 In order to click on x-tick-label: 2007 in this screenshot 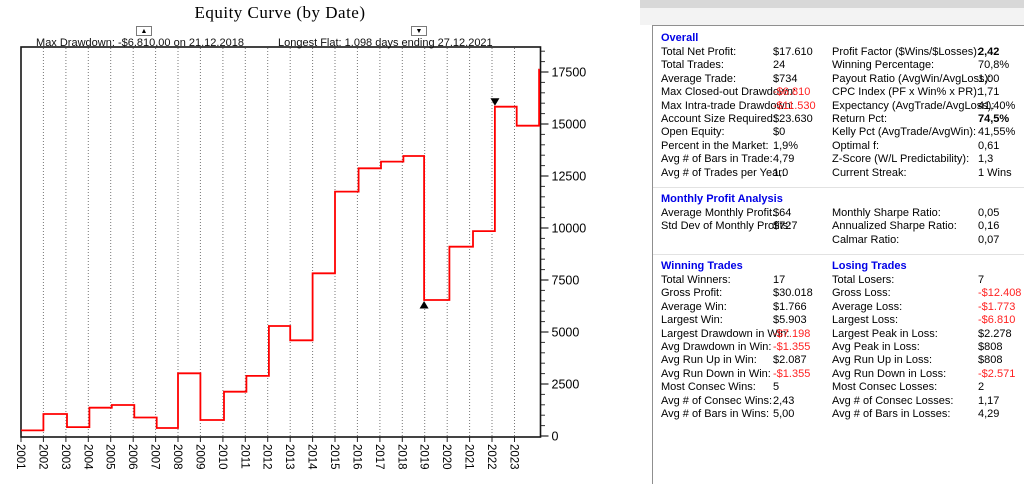, I will do `click(155, 457)`.